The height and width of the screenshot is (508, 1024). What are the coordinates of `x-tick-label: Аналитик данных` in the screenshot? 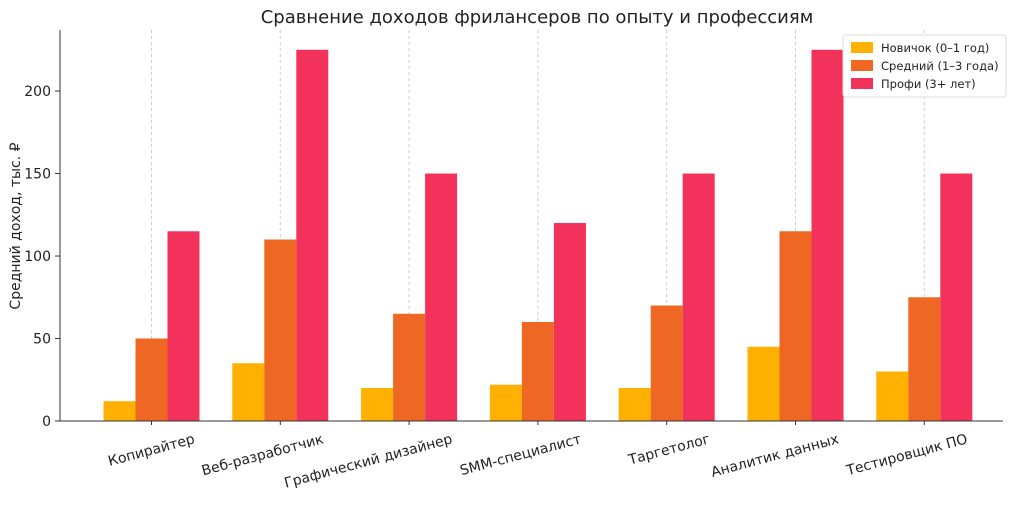 It's located at (774, 455).